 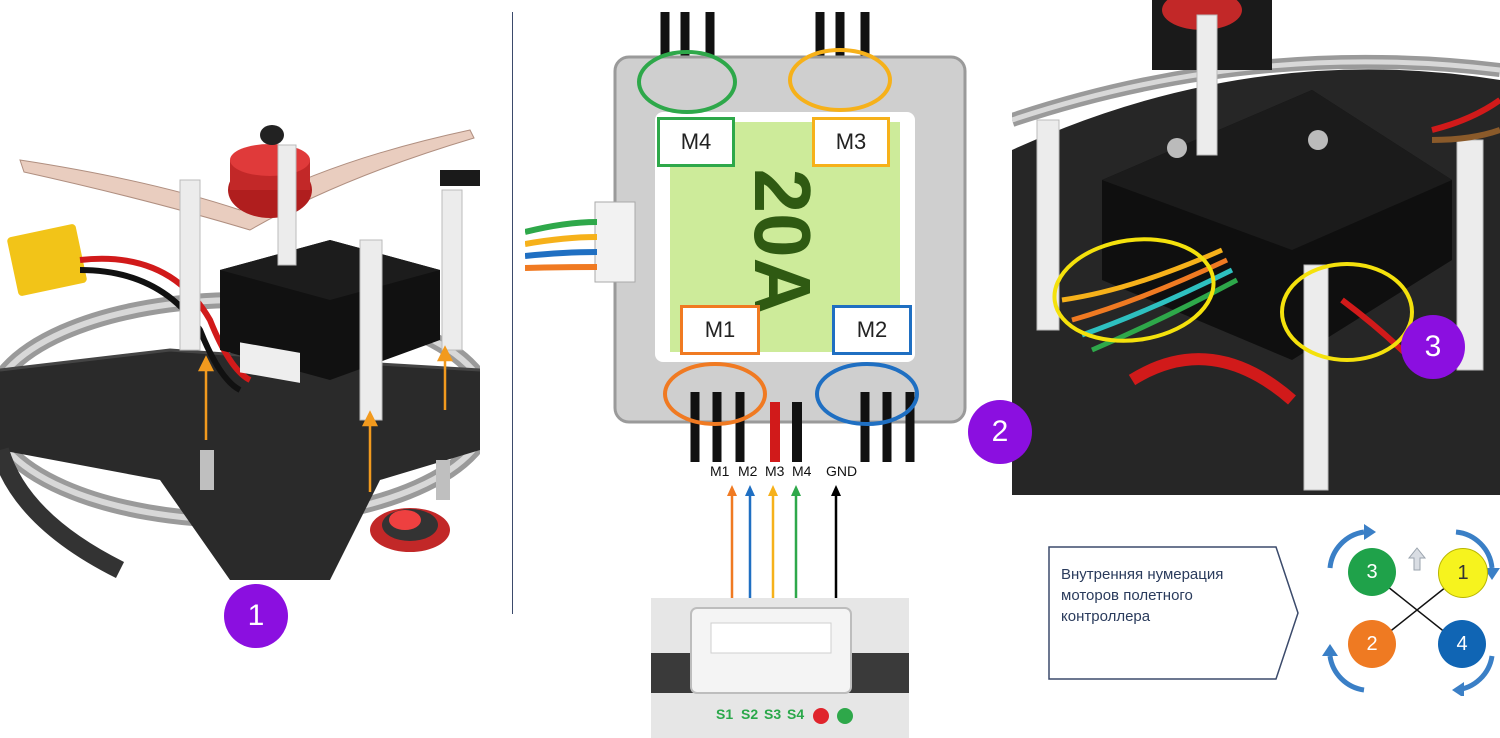 What do you see at coordinates (802, 471) in the screenshot?
I see `wire-label-m4: M4` at bounding box center [802, 471].